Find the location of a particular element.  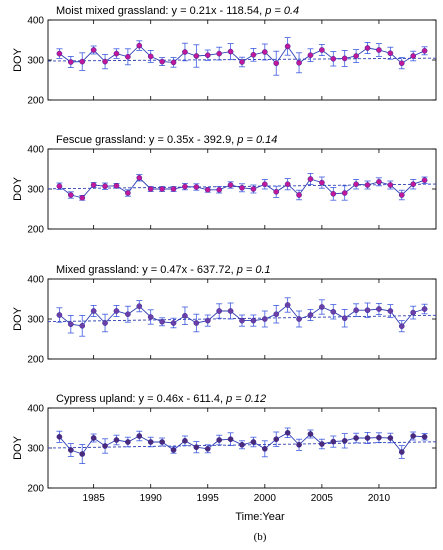

x-axis-label: Time:Year is located at coordinates (260, 517).